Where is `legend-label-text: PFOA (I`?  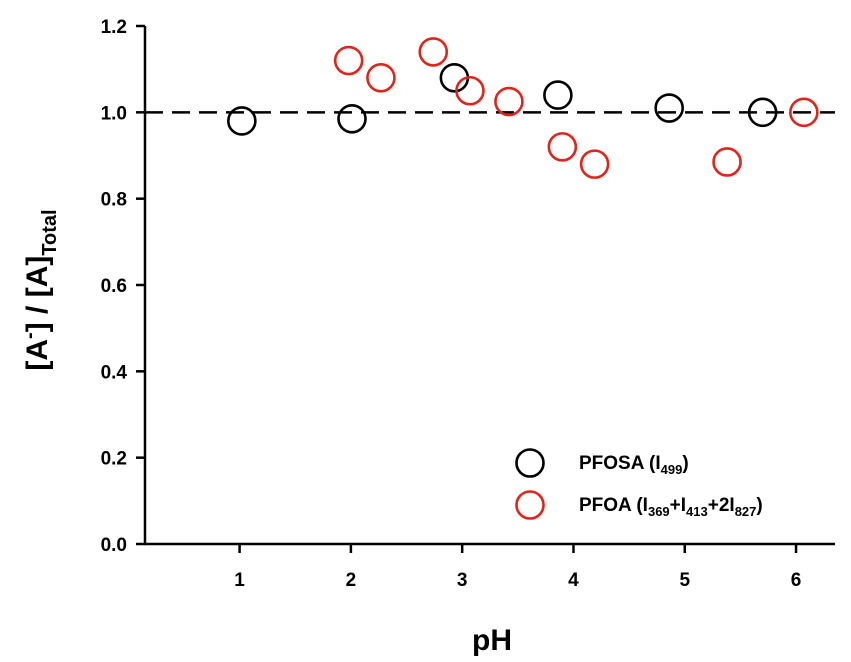
legend-label-text: PFOA (I is located at coordinates (613, 505).